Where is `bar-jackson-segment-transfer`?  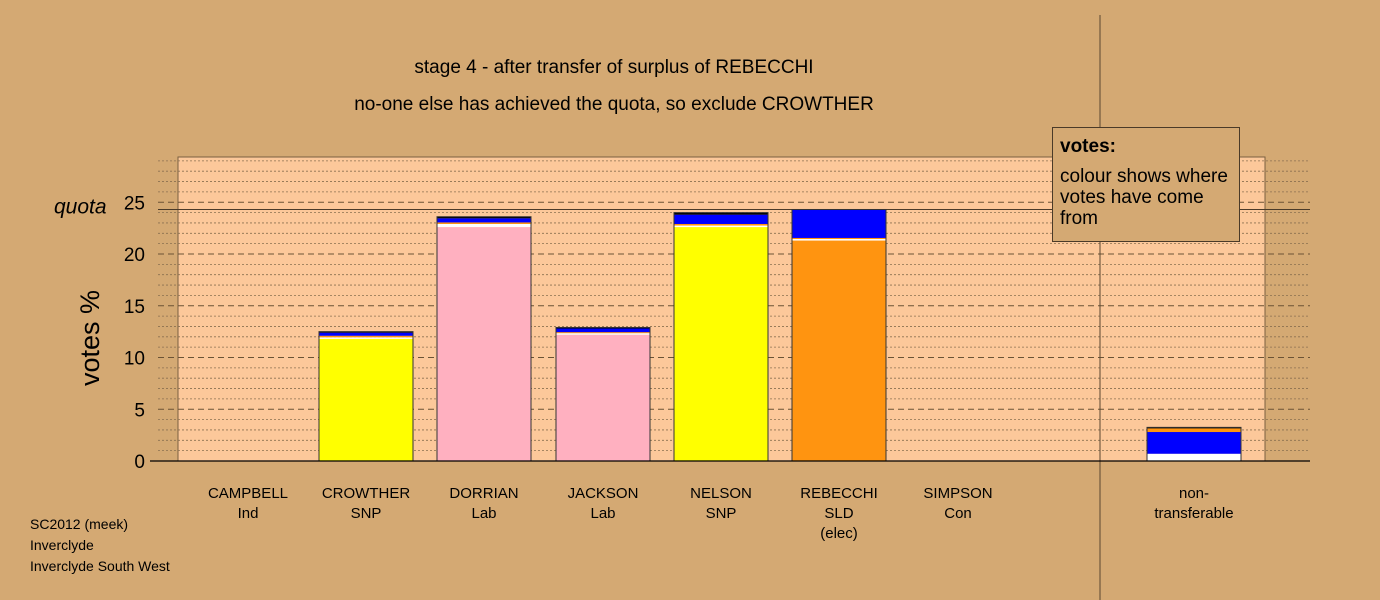
bar-jackson-segment-transfer is located at coordinates (603, 330).